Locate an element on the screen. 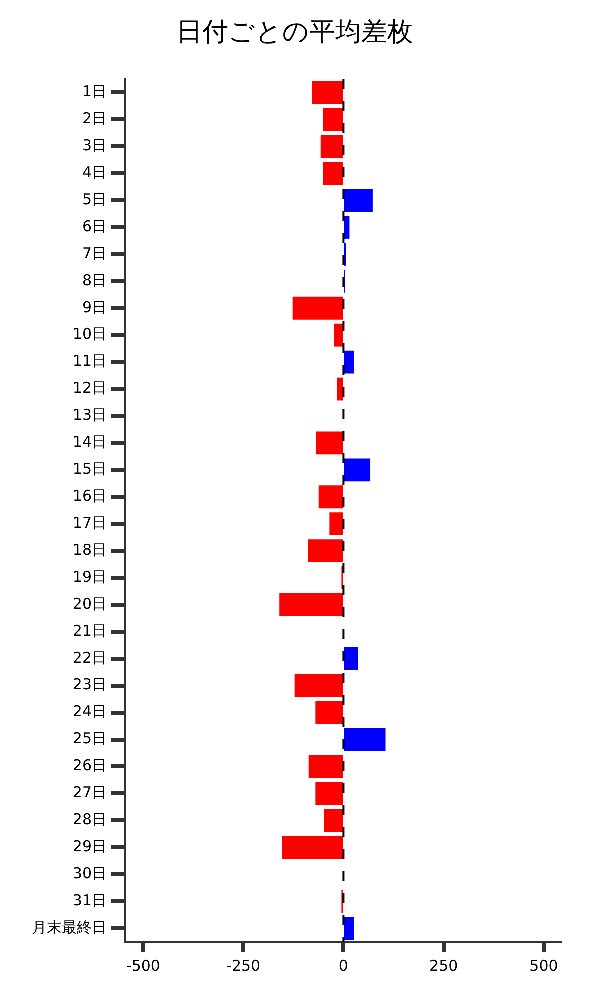 The width and height of the screenshot is (600, 1000). y-tick-label: 10日 is located at coordinates (89, 334).